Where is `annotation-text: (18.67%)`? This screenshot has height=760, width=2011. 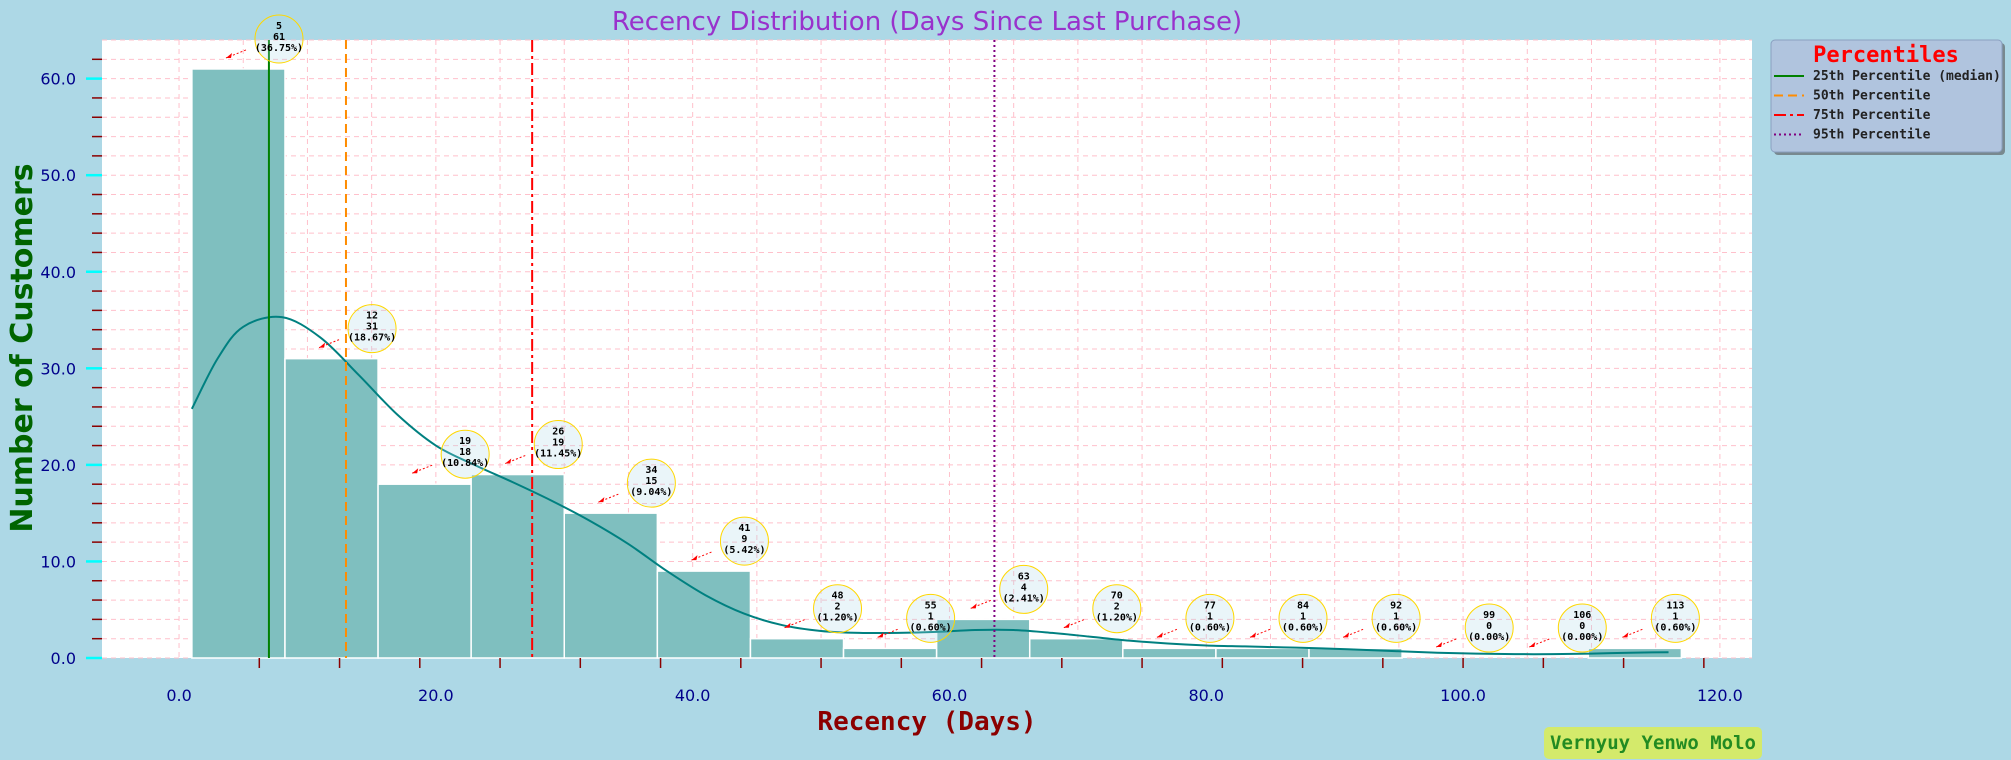
annotation-text: (18.67%) is located at coordinates (372, 338).